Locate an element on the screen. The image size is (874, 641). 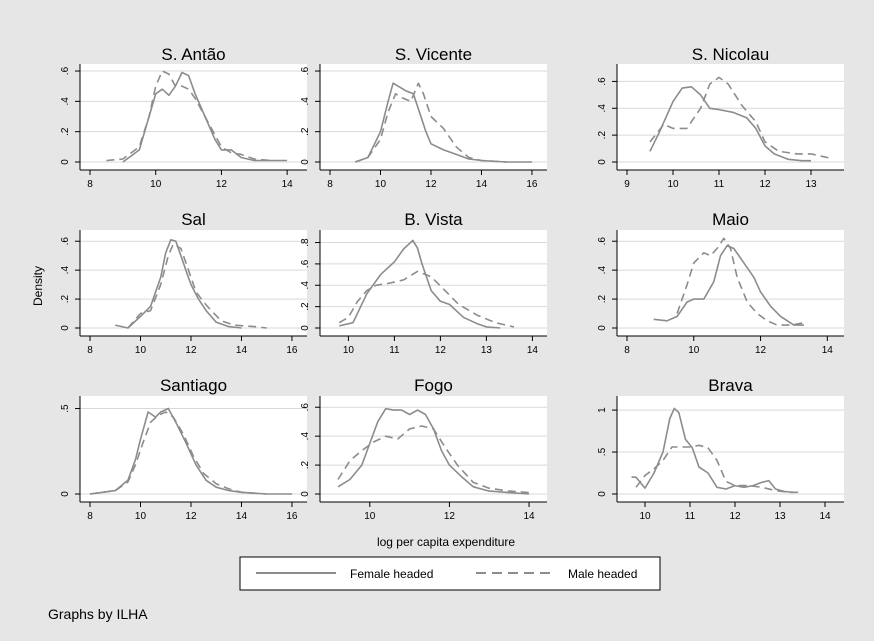
x-tick-label: 9 is located at coordinates (627, 184).